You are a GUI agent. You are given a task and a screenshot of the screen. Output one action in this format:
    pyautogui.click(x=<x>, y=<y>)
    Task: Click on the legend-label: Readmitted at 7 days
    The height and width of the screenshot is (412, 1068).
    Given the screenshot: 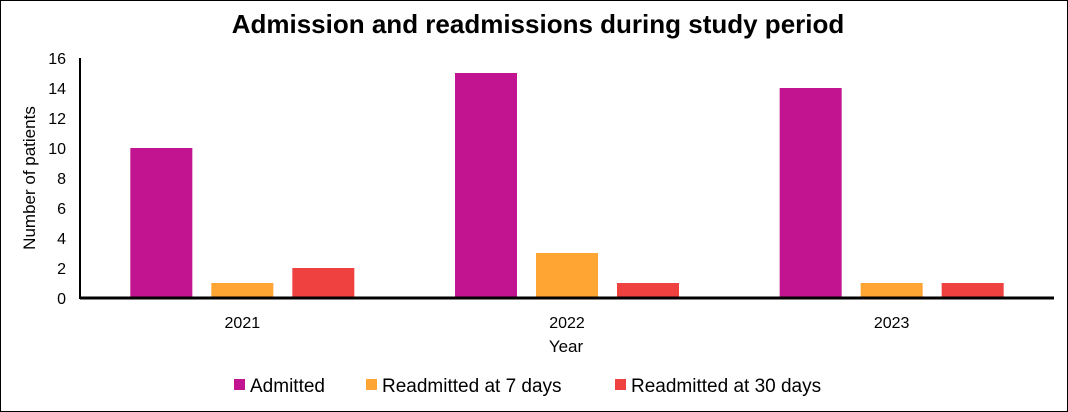 What is the action you would take?
    pyautogui.click(x=472, y=386)
    